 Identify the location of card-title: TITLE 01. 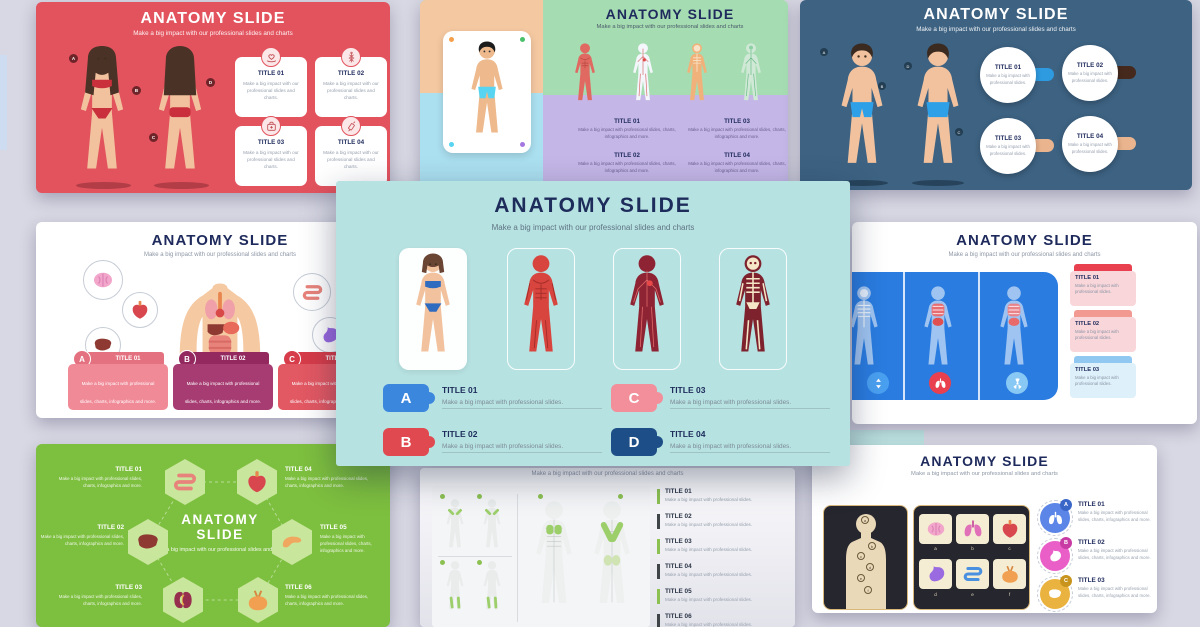
(271, 73).